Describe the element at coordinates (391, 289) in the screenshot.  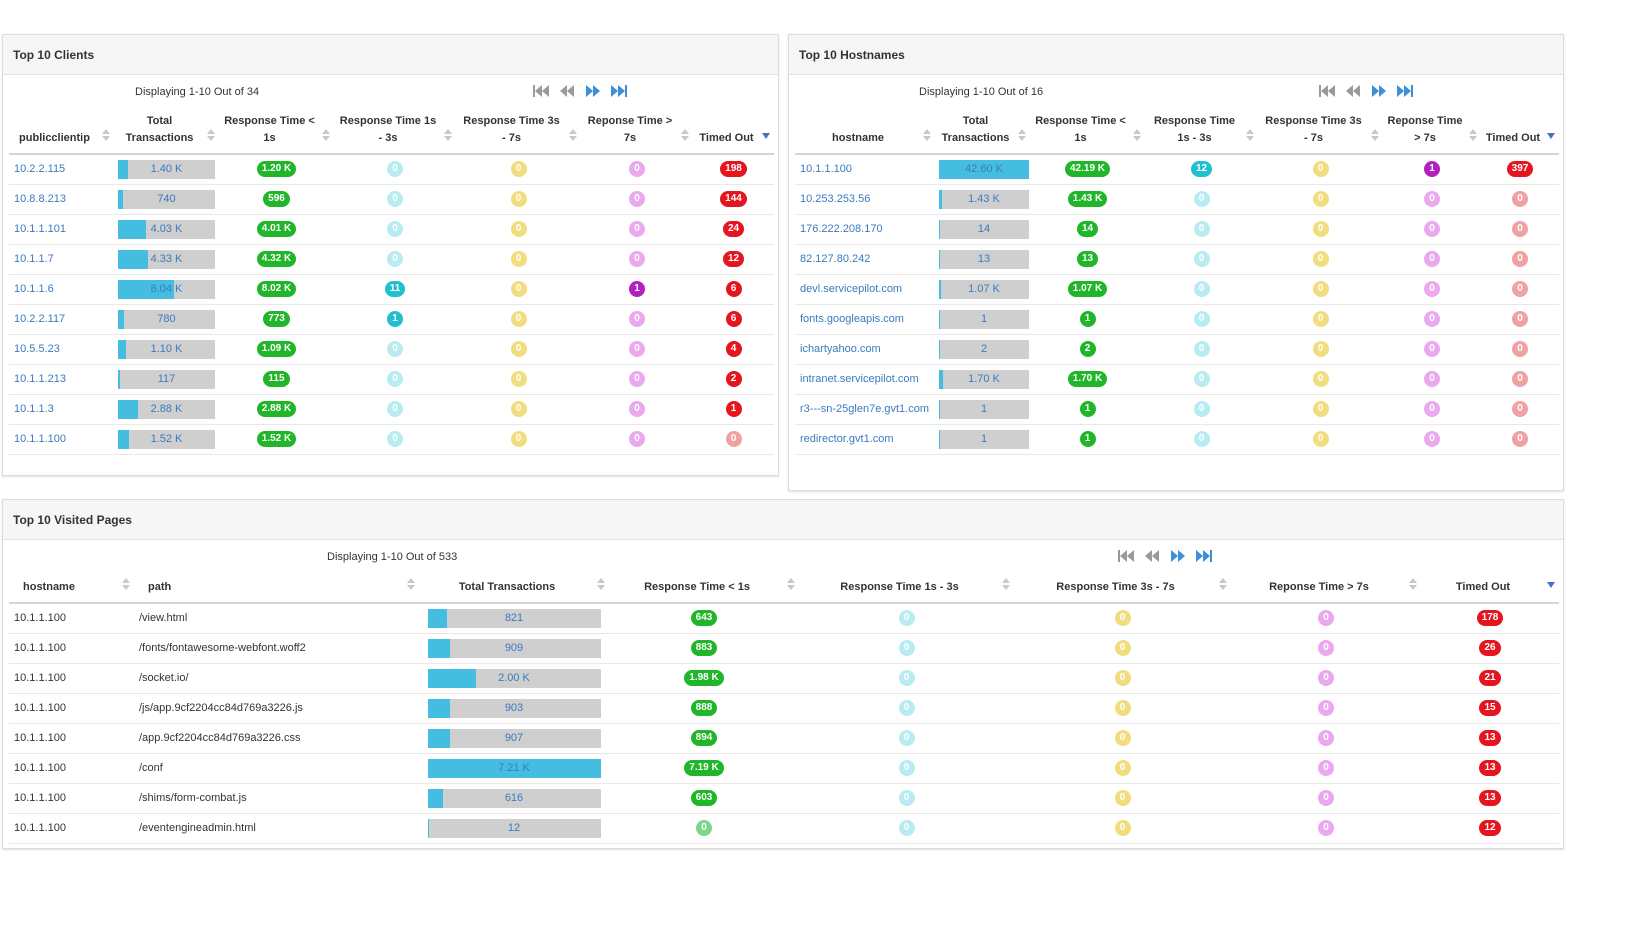
I see `clients-table-row: 10.1.1.6 8.04 K 8.02 K 11 0 1 6` at that location.